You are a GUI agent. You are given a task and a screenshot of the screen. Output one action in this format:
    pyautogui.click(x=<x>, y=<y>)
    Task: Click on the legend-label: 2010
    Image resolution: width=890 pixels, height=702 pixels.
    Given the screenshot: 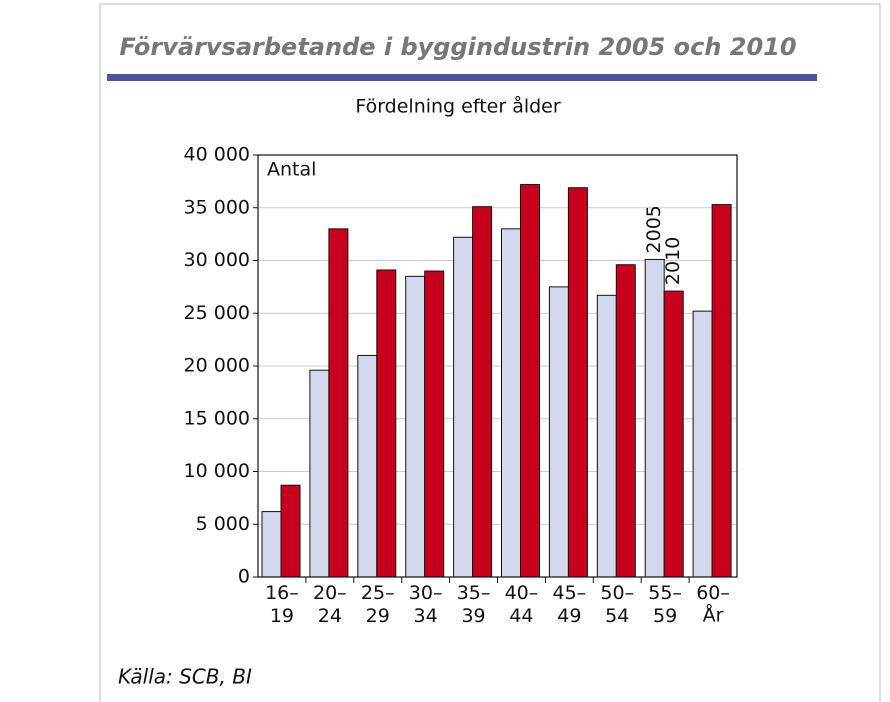 What is the action you would take?
    pyautogui.click(x=673, y=261)
    